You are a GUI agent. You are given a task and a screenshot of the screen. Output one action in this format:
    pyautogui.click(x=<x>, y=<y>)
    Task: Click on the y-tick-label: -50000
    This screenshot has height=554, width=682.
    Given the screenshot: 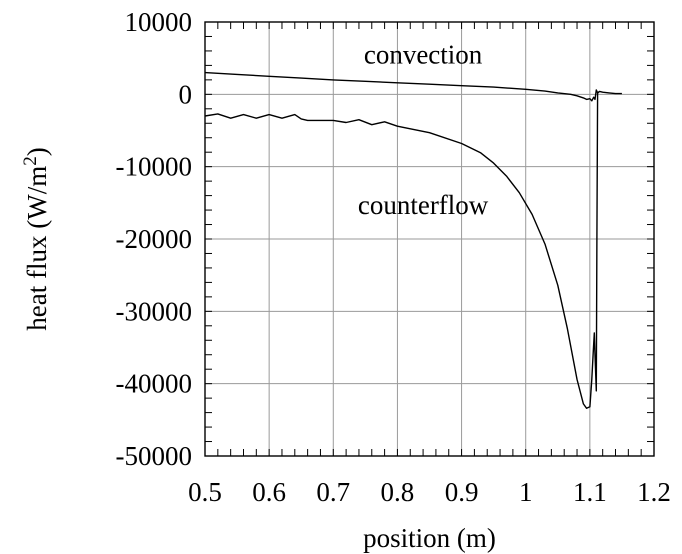 What is the action you would take?
    pyautogui.click(x=154, y=456)
    